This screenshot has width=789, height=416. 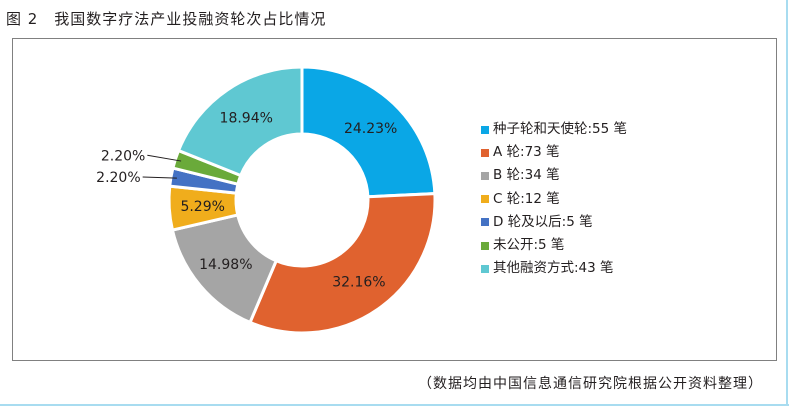 I want to click on legend-label: 未公开:5 笔, so click(x=529, y=245).